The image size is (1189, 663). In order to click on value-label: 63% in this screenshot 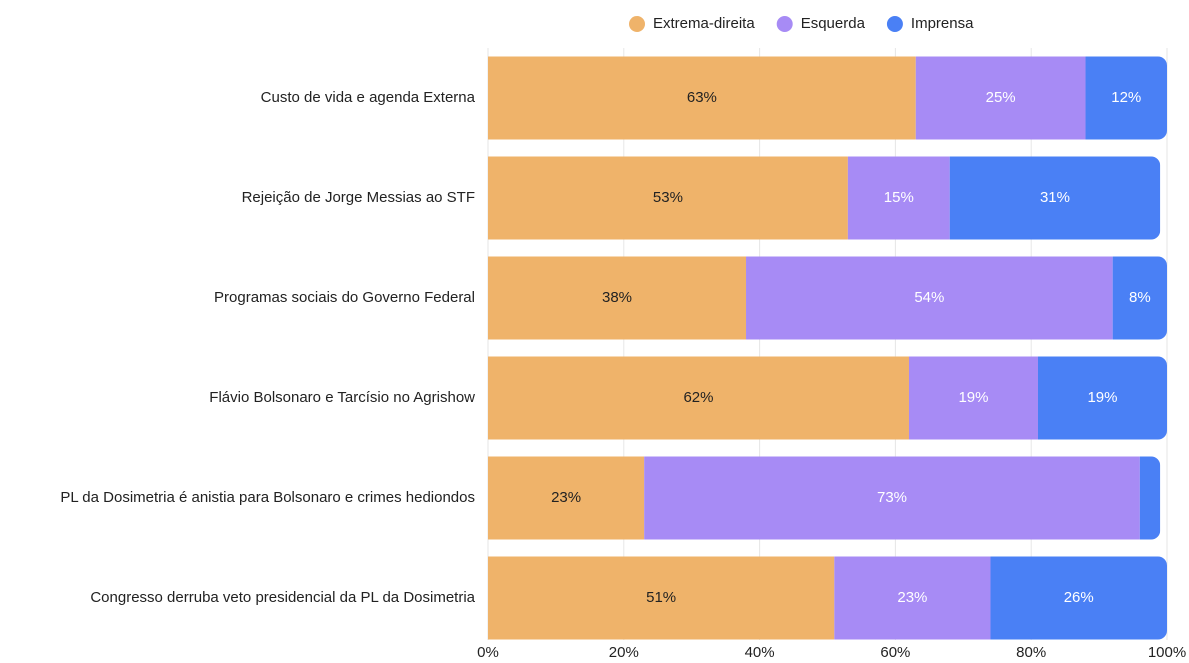, I will do `click(702, 97)`.